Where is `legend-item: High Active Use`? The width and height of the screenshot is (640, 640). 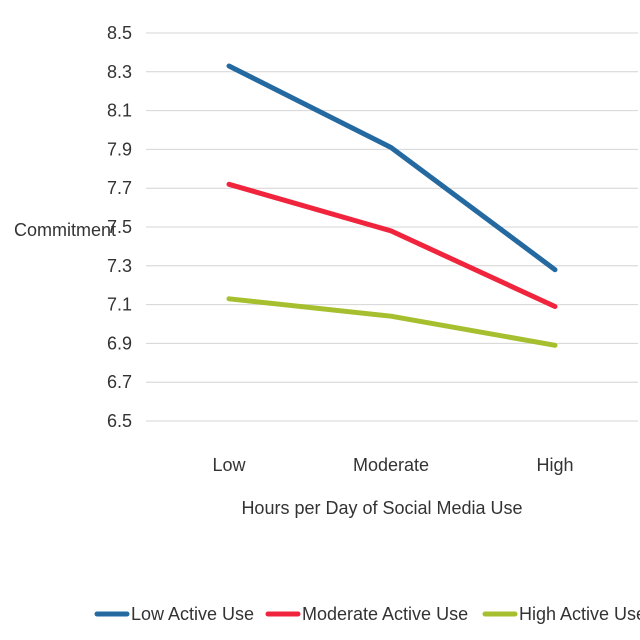
legend-item: High Active Use is located at coordinates (561, 614).